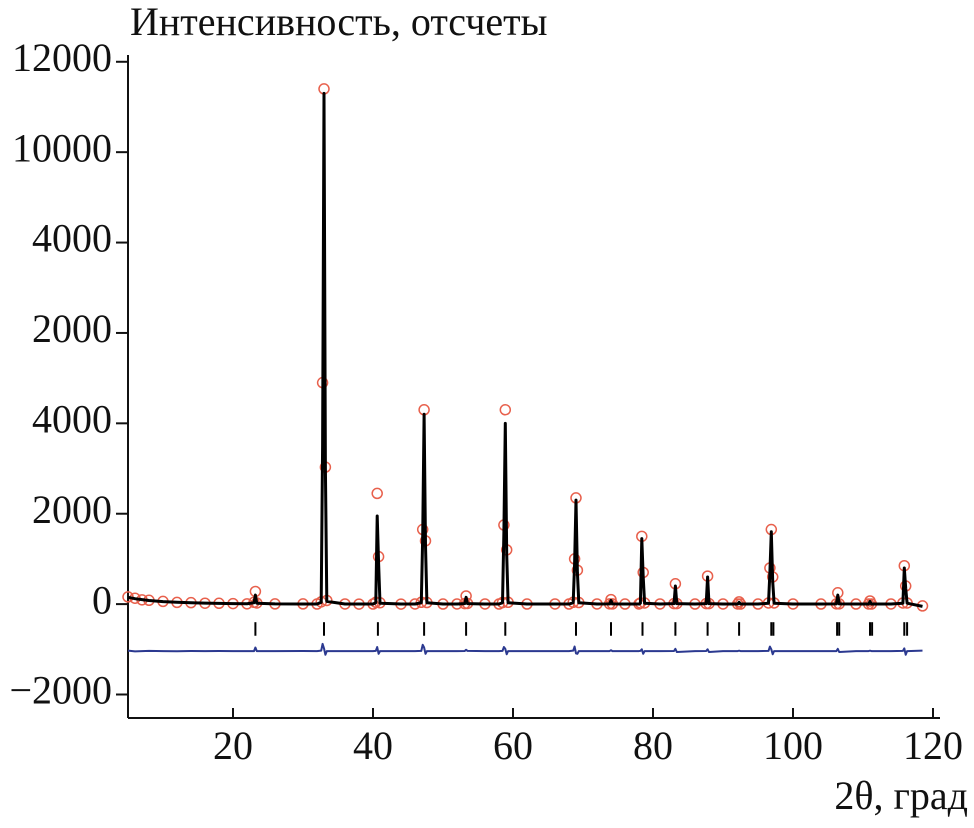 Image resolution: width=974 pixels, height=828 pixels. I want to click on x-tick-label: 40, so click(373, 745).